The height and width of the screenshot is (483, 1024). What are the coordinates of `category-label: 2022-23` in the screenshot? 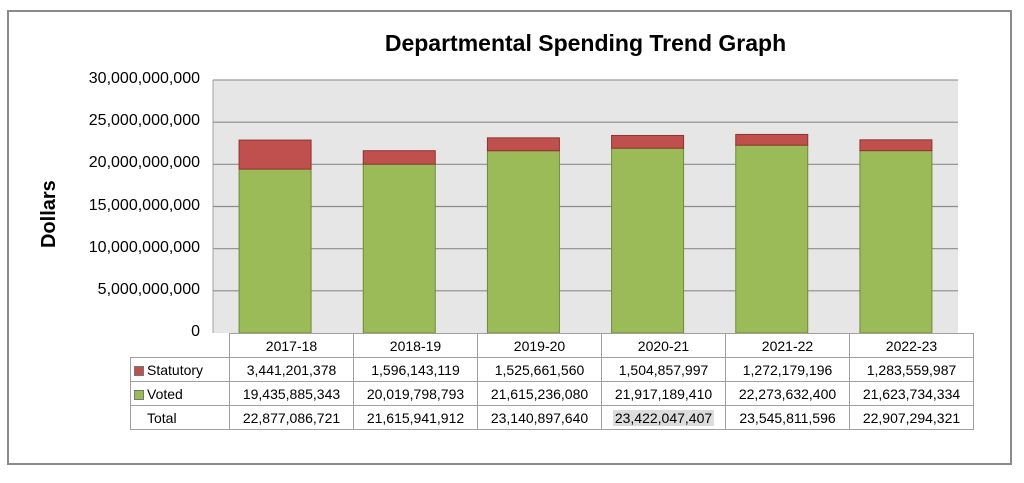 It's located at (911, 345).